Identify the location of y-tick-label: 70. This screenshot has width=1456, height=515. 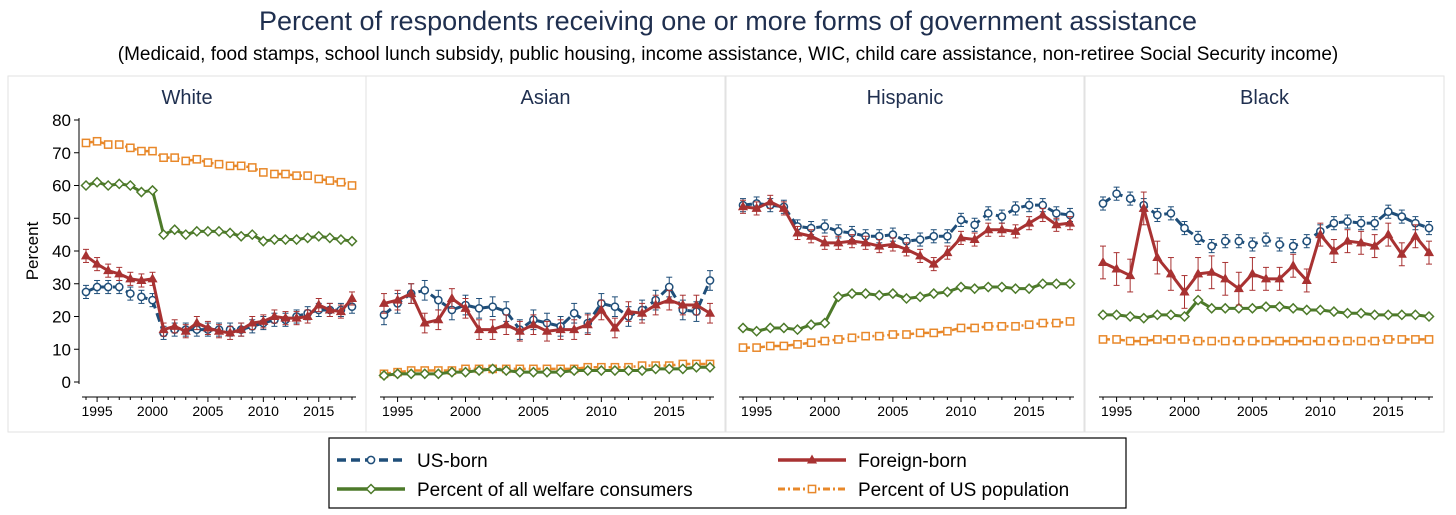
(61, 153).